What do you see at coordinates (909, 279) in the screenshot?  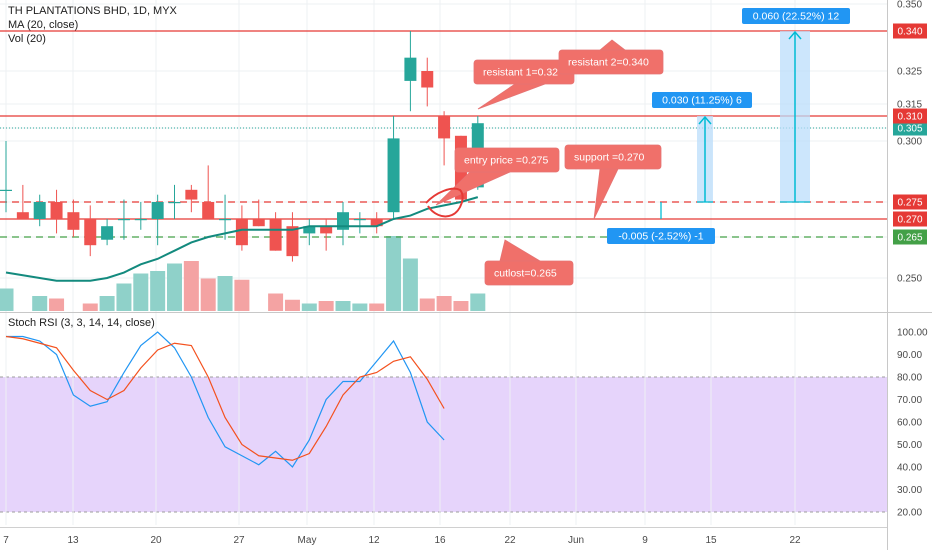 I see `price-tick: 0.250` at bounding box center [909, 279].